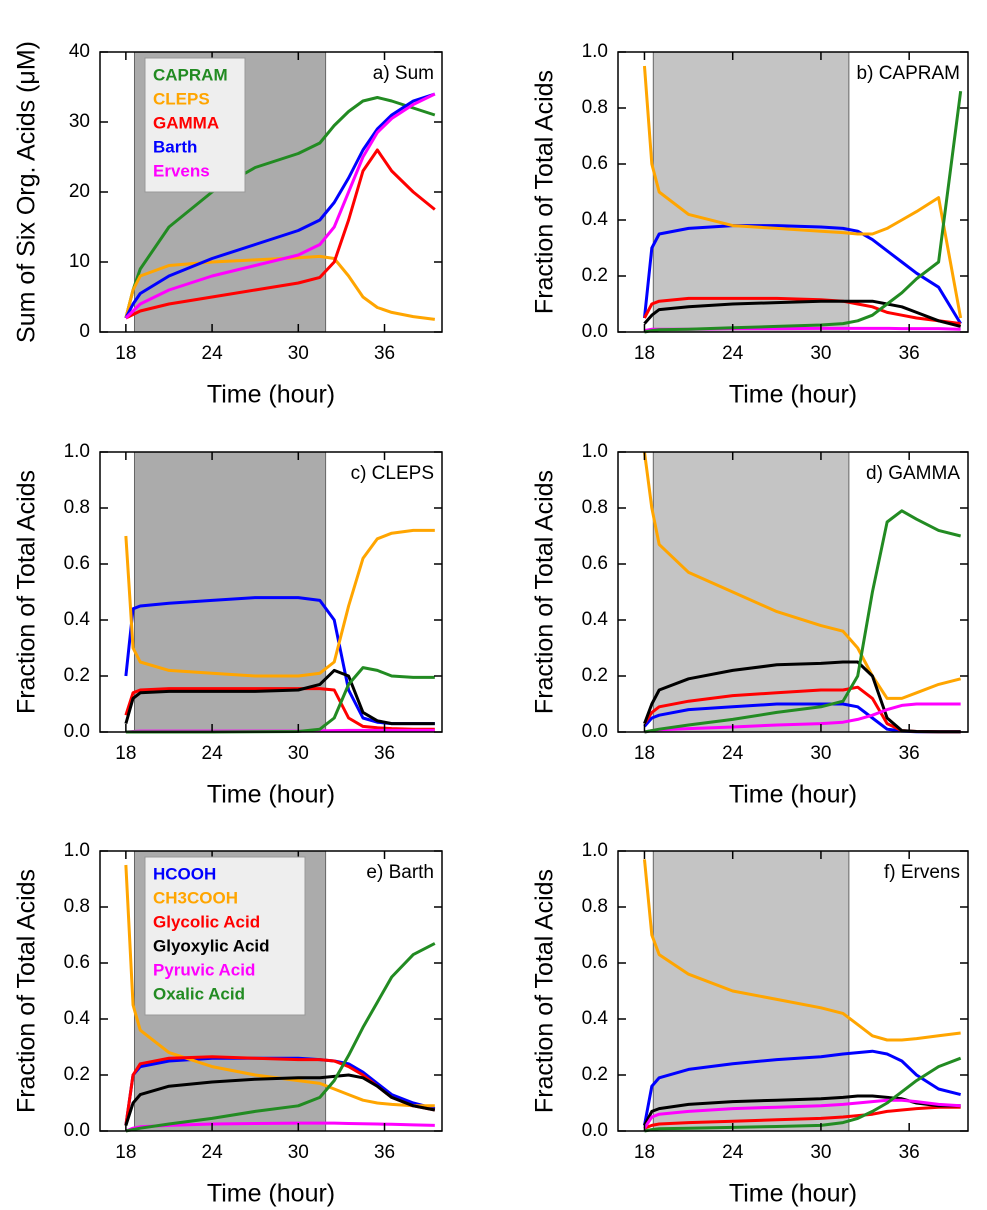 This screenshot has height=1210, width=987. I want to click on y-tick-label: 20, so click(79, 191).